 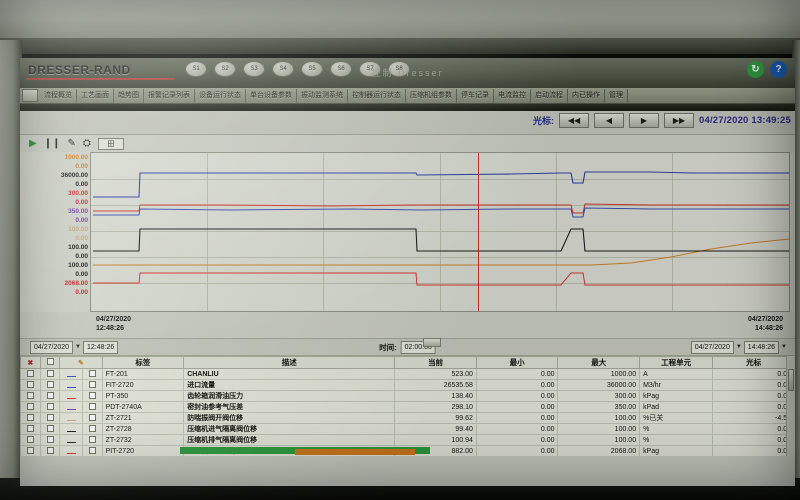 What do you see at coordinates (599, 362) in the screenshot?
I see `header-max: 最大` at bounding box center [599, 362].